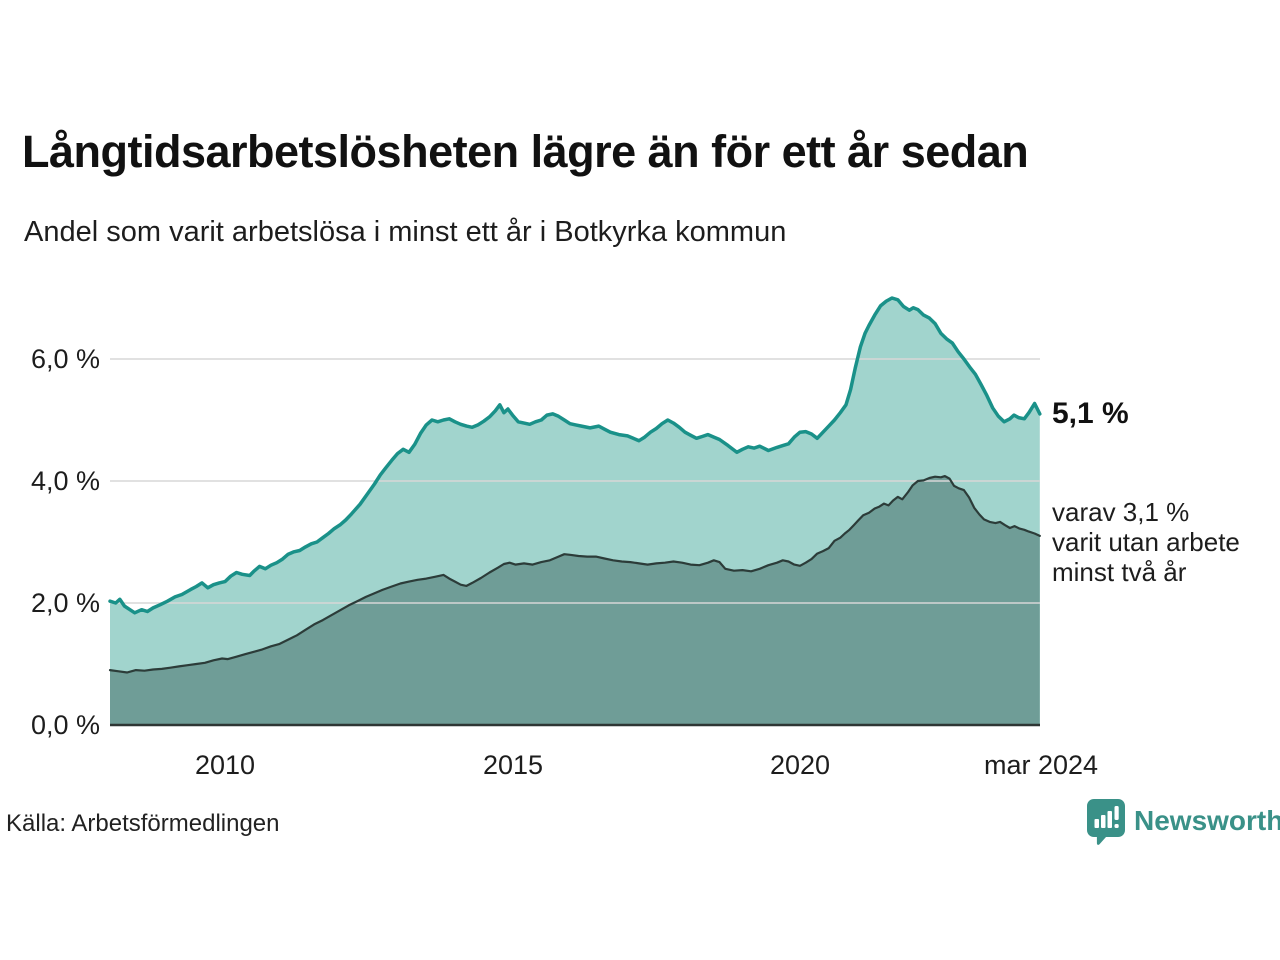  What do you see at coordinates (65, 359) in the screenshot?
I see `y-tick-6: 6,0 %` at bounding box center [65, 359].